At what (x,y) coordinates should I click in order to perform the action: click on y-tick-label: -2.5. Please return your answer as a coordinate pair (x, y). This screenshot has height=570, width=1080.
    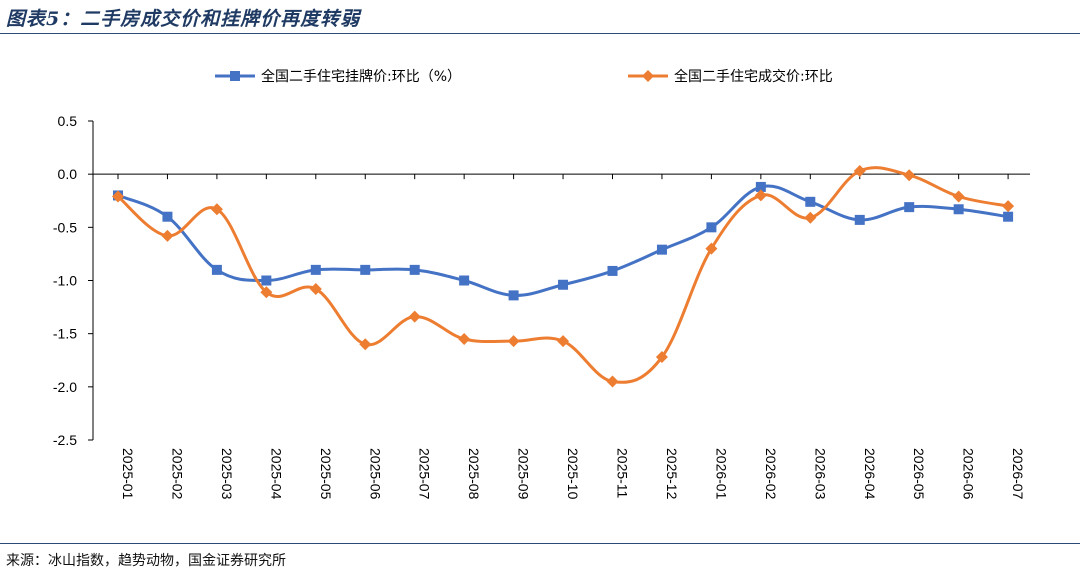
    Looking at the image, I should click on (65, 440).